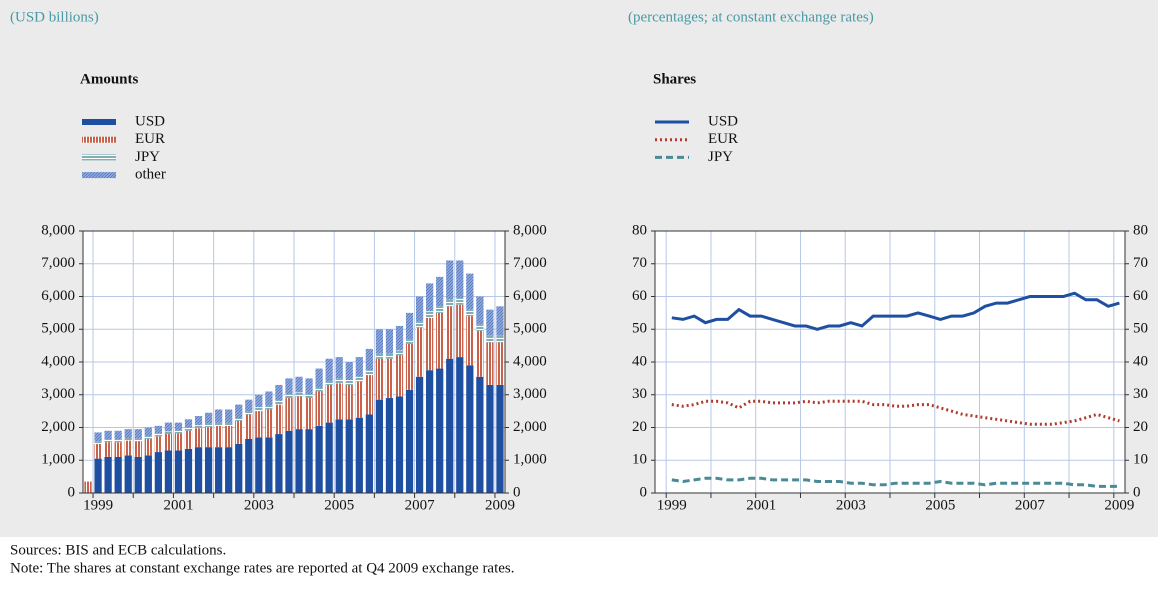 The image size is (1158, 594). What do you see at coordinates (517, 492) in the screenshot?
I see `y2-tick-label: 0` at bounding box center [517, 492].